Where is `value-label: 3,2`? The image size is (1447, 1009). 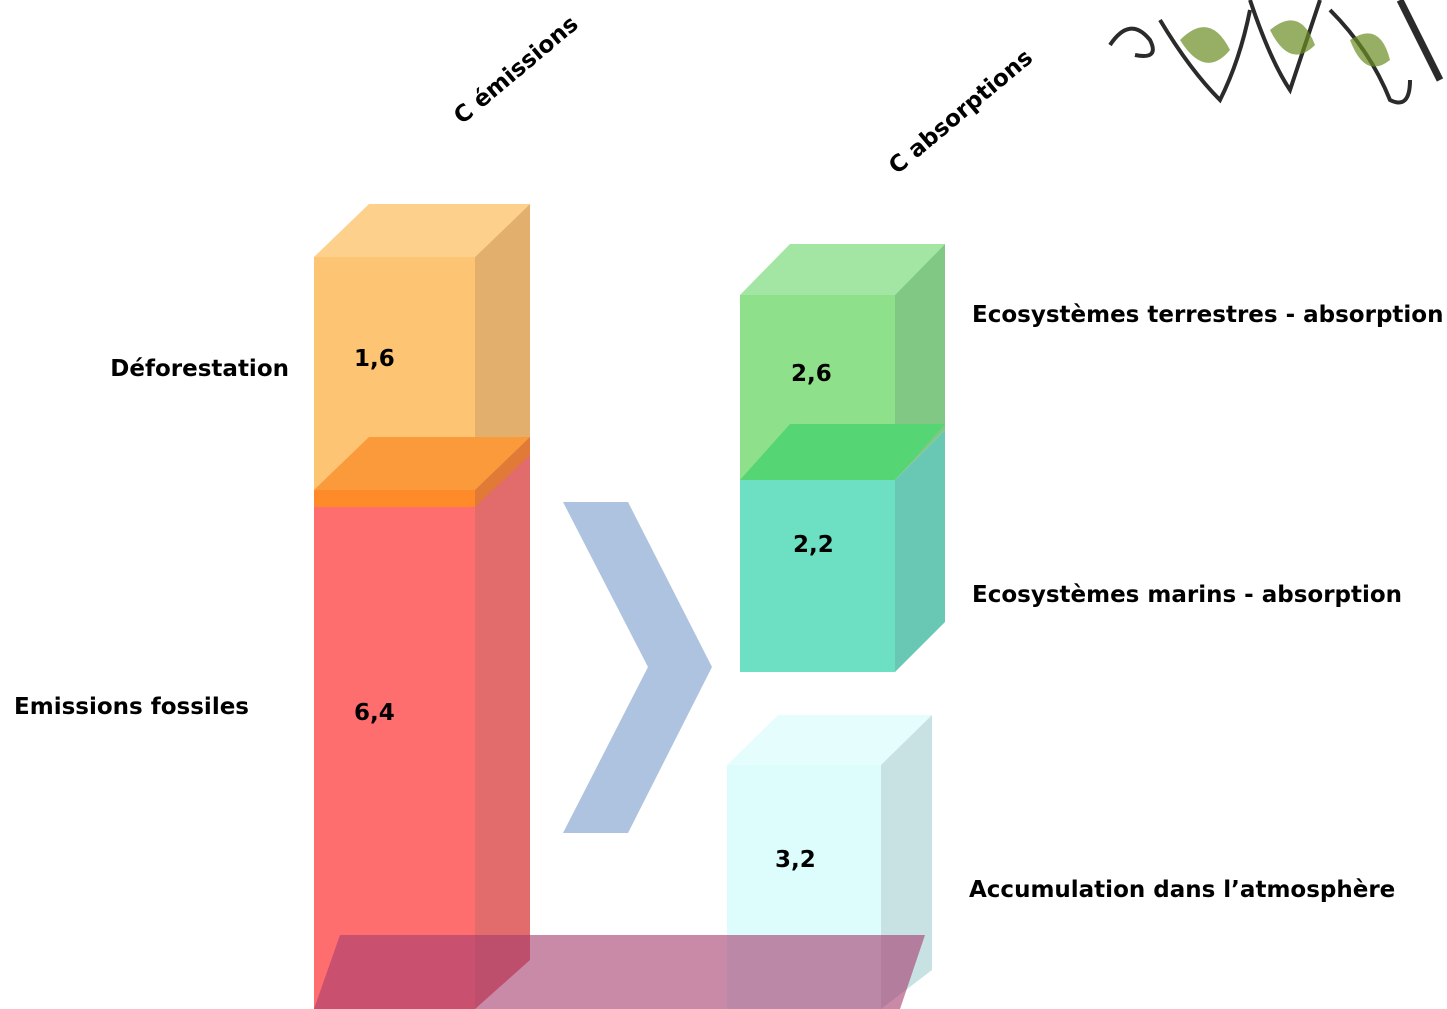 value-label: 3,2 is located at coordinates (795, 860).